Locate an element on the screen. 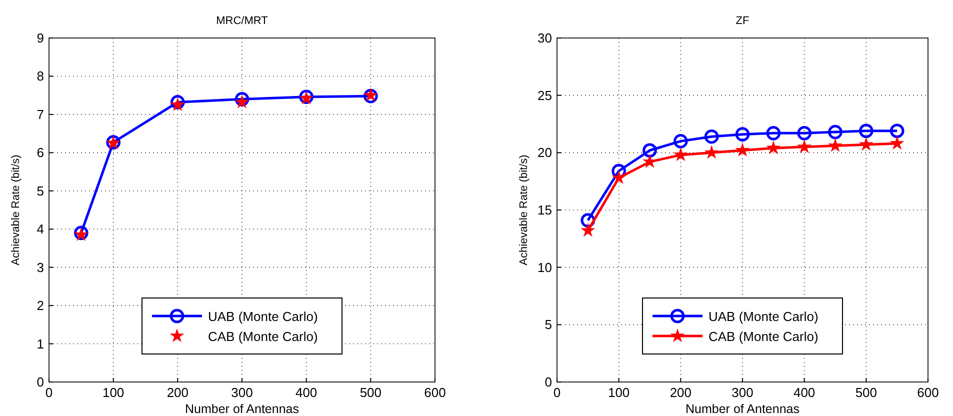  y-tick-label: 1 is located at coordinates (40, 344).